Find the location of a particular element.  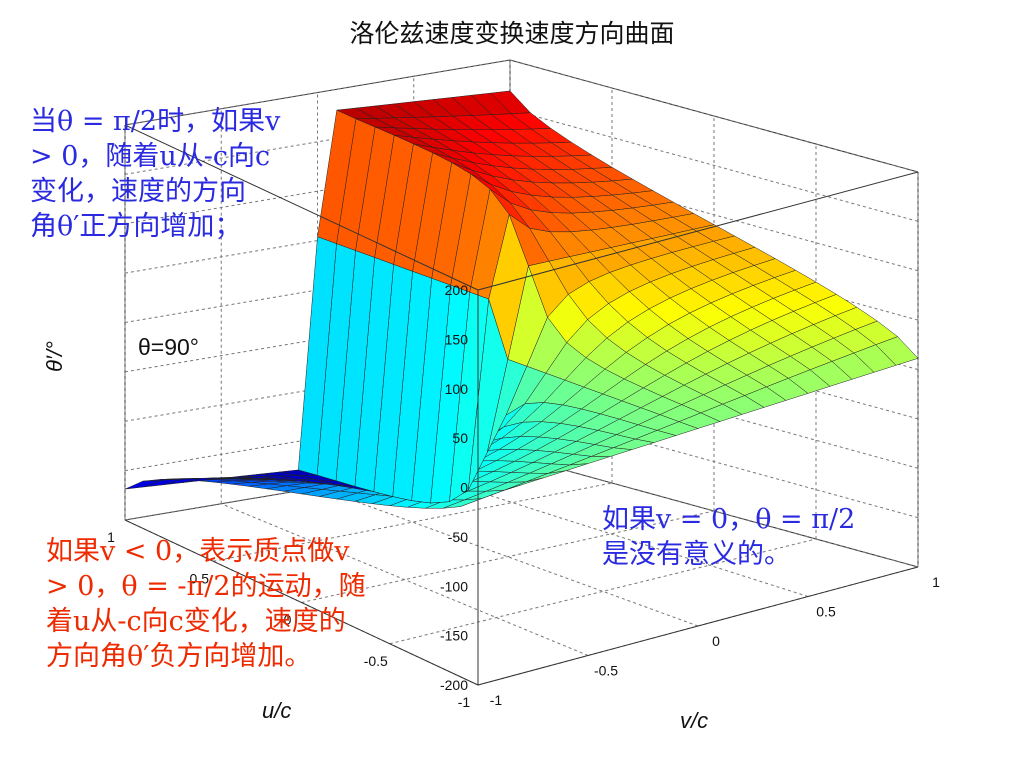

y-tick-label: -1 is located at coordinates (496, 700).